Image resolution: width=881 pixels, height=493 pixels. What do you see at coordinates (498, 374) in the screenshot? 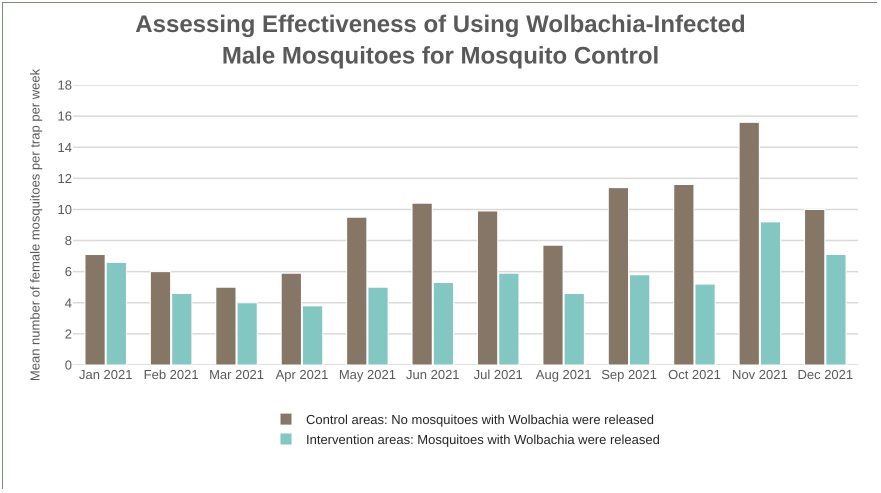
I see `x-tick-label: Jul 2021` at bounding box center [498, 374].